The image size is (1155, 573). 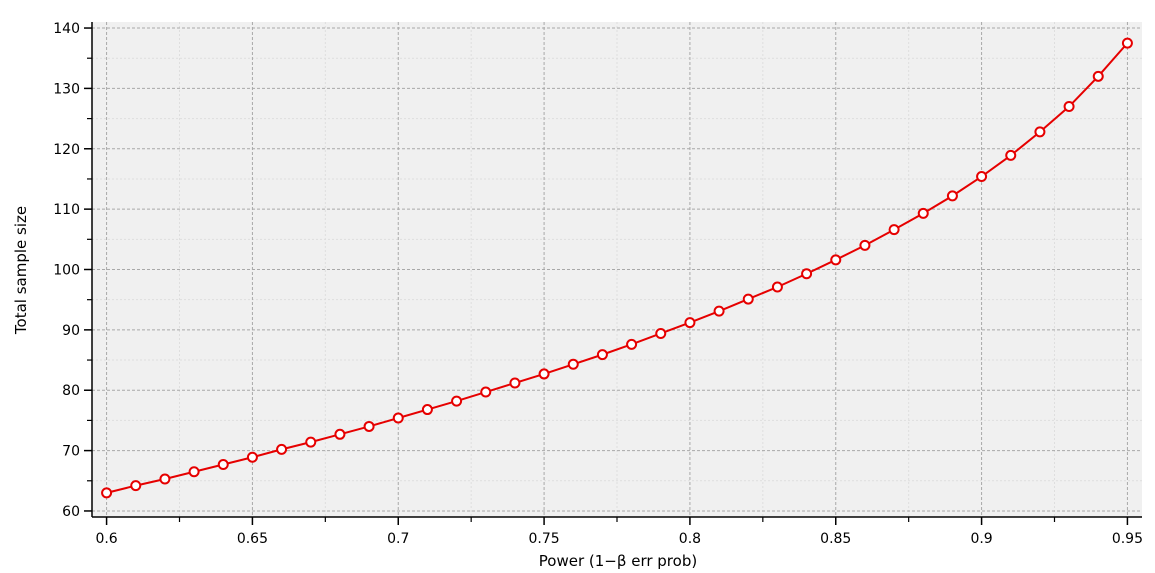 I want to click on x-tick-label: 0.8, so click(x=690, y=539).